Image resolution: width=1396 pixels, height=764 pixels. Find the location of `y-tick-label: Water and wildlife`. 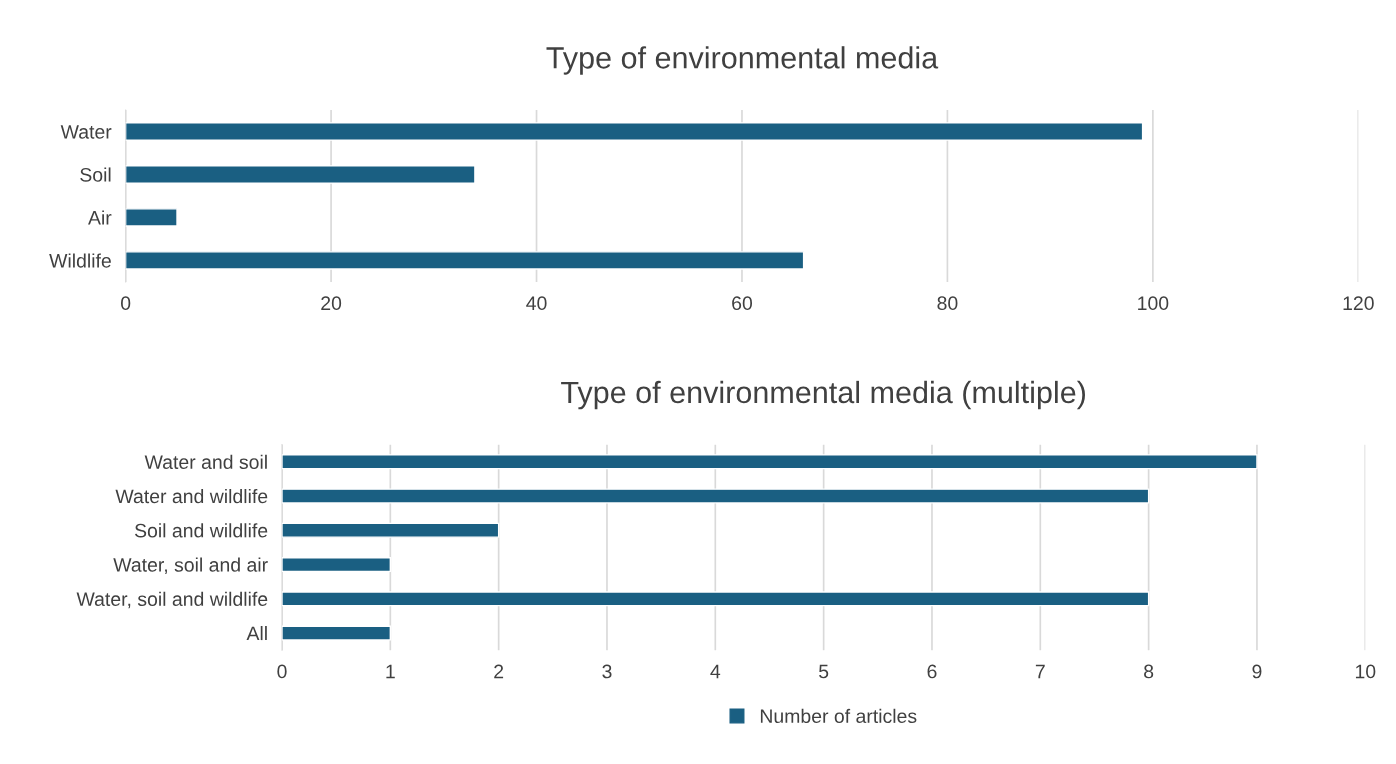

y-tick-label: Water and wildlife is located at coordinates (191, 496).